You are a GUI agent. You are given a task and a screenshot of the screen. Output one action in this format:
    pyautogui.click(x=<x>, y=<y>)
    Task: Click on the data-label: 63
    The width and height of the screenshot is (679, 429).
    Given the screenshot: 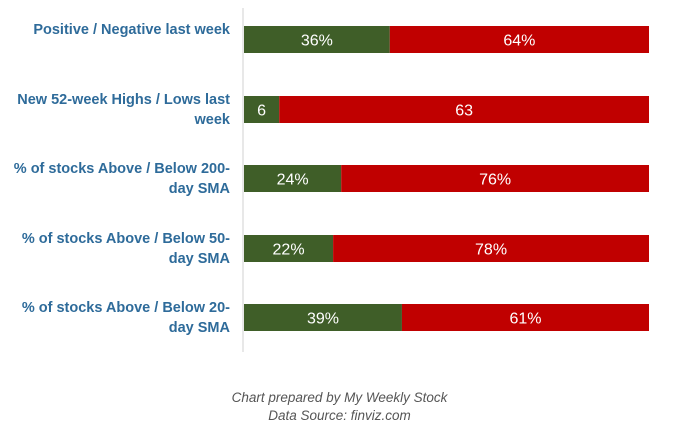 What is the action you would take?
    pyautogui.click(x=464, y=111)
    